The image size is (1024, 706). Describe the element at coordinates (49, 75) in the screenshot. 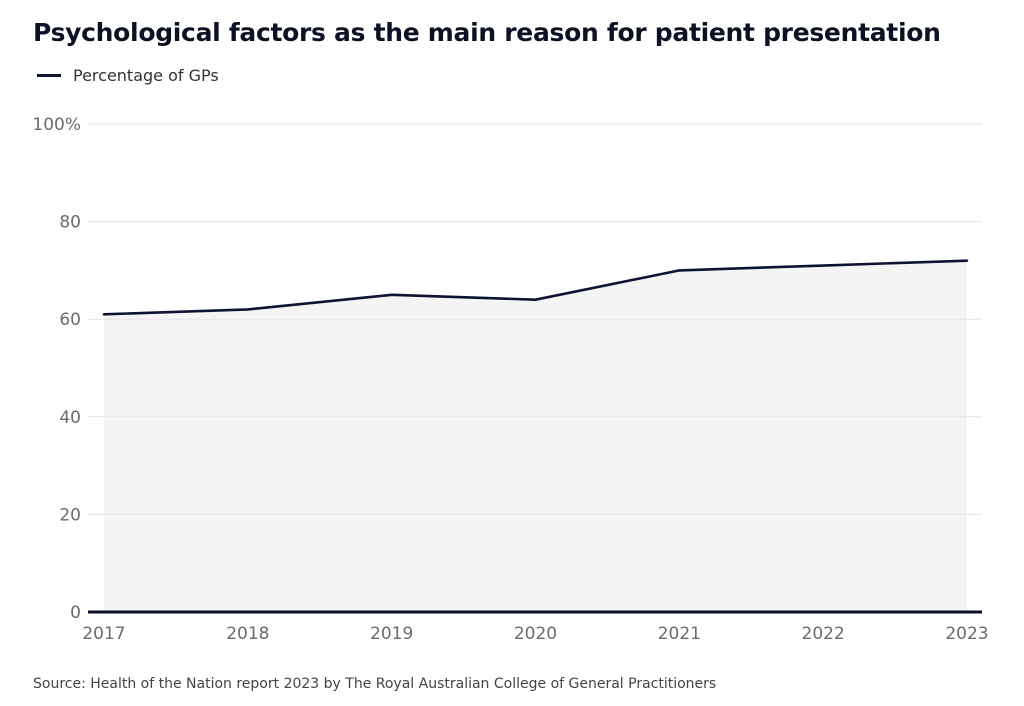

I see `legend-swatch` at that location.